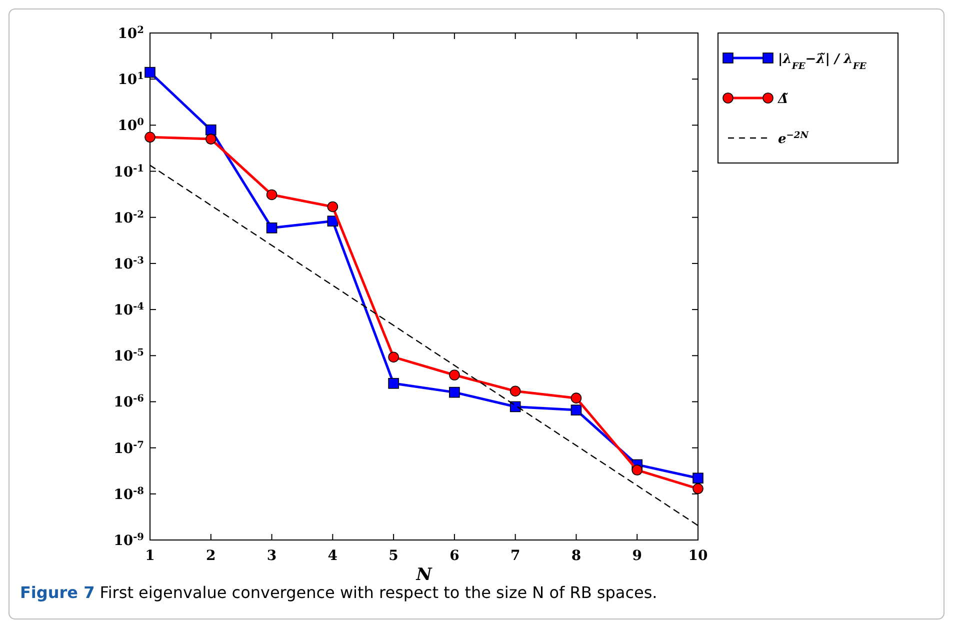  Describe the element at coordinates (339, 592) in the screenshot. I see `caption: Figure 7 First eigenvalue convergence with respect to the size N of RB spaces.` at that location.